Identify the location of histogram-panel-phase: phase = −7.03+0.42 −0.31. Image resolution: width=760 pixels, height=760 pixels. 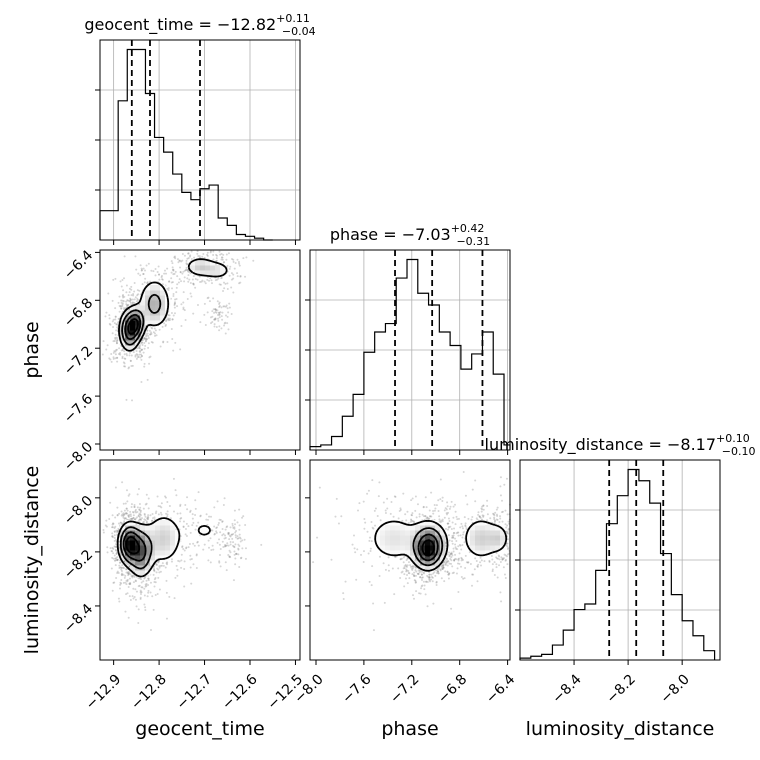
(408, 336).